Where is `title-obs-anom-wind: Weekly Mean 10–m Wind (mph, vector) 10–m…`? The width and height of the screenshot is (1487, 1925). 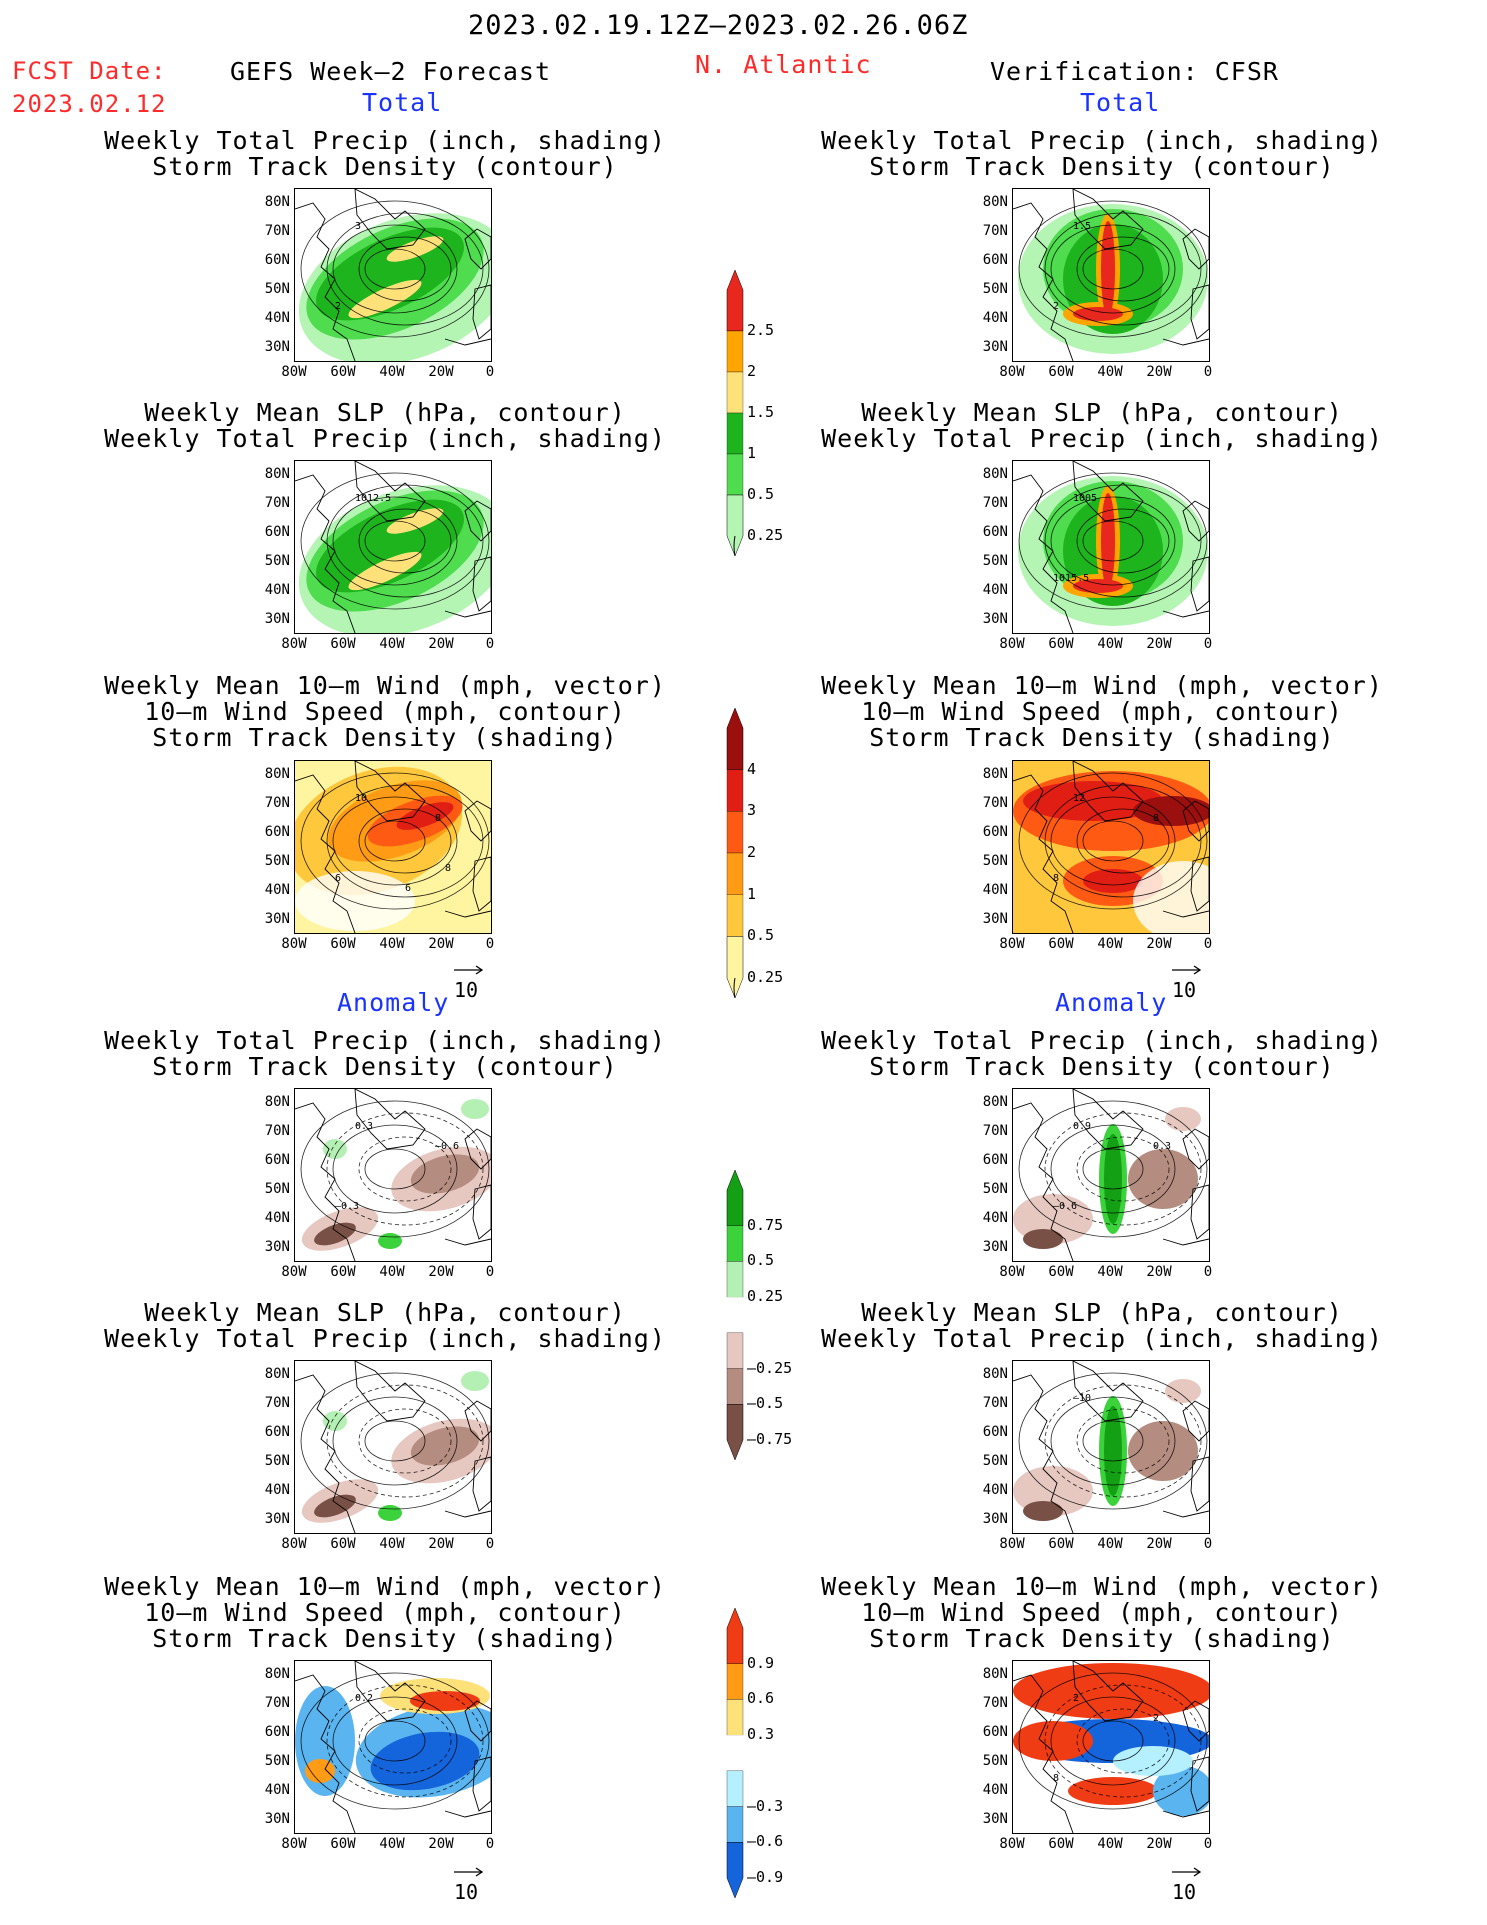
title-obs-anom-wind: Weekly Mean 10–m Wind (mph, vector) 10–m… is located at coordinates (1102, 1612).